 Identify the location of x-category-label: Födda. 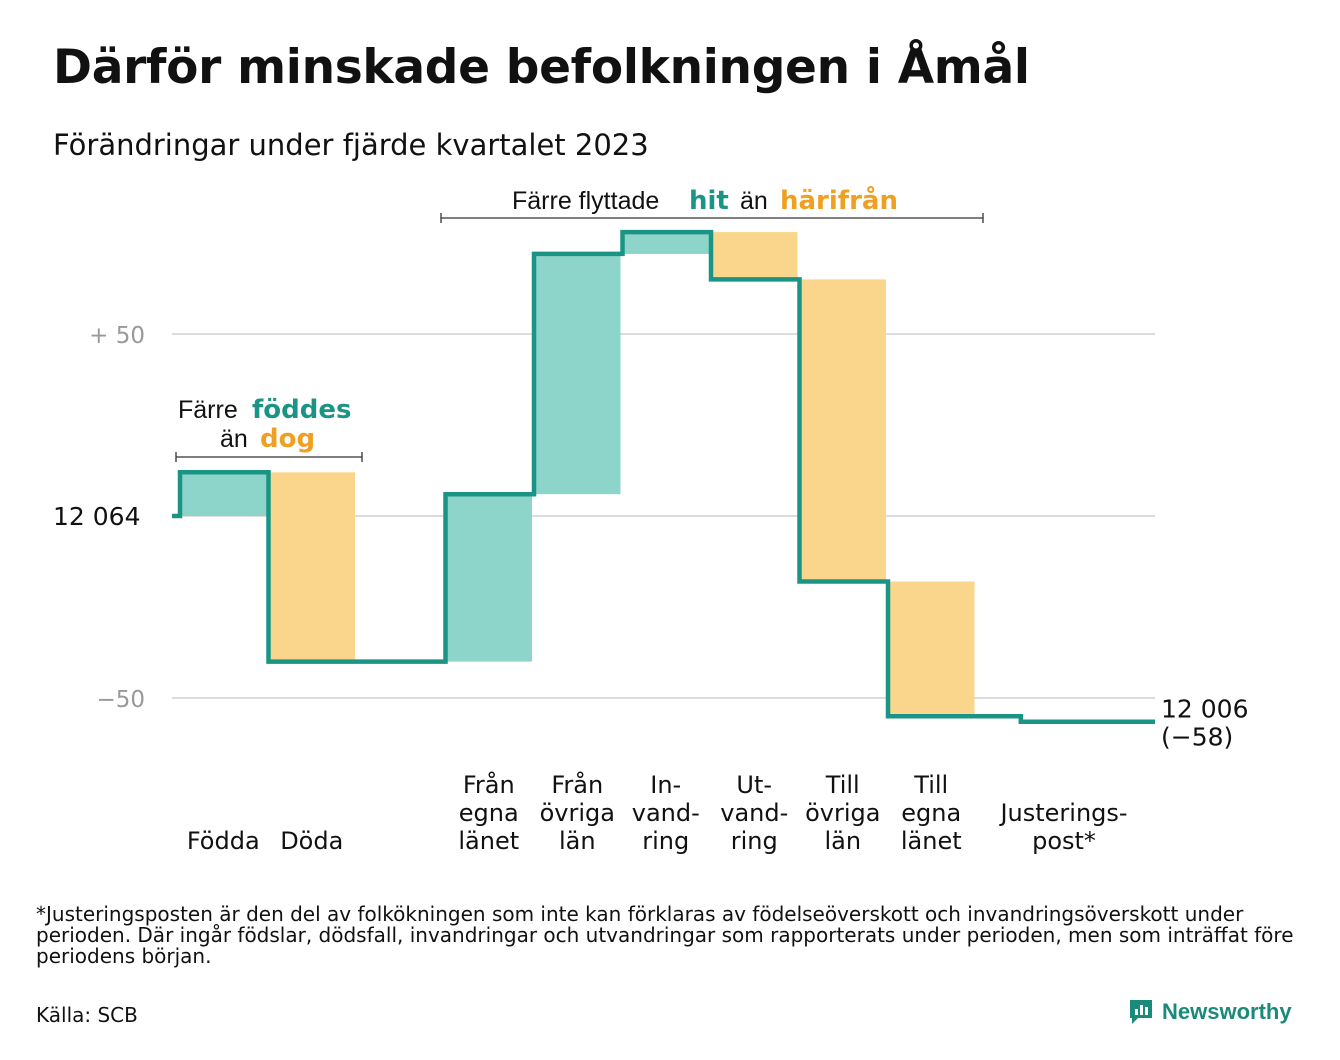
(223, 841).